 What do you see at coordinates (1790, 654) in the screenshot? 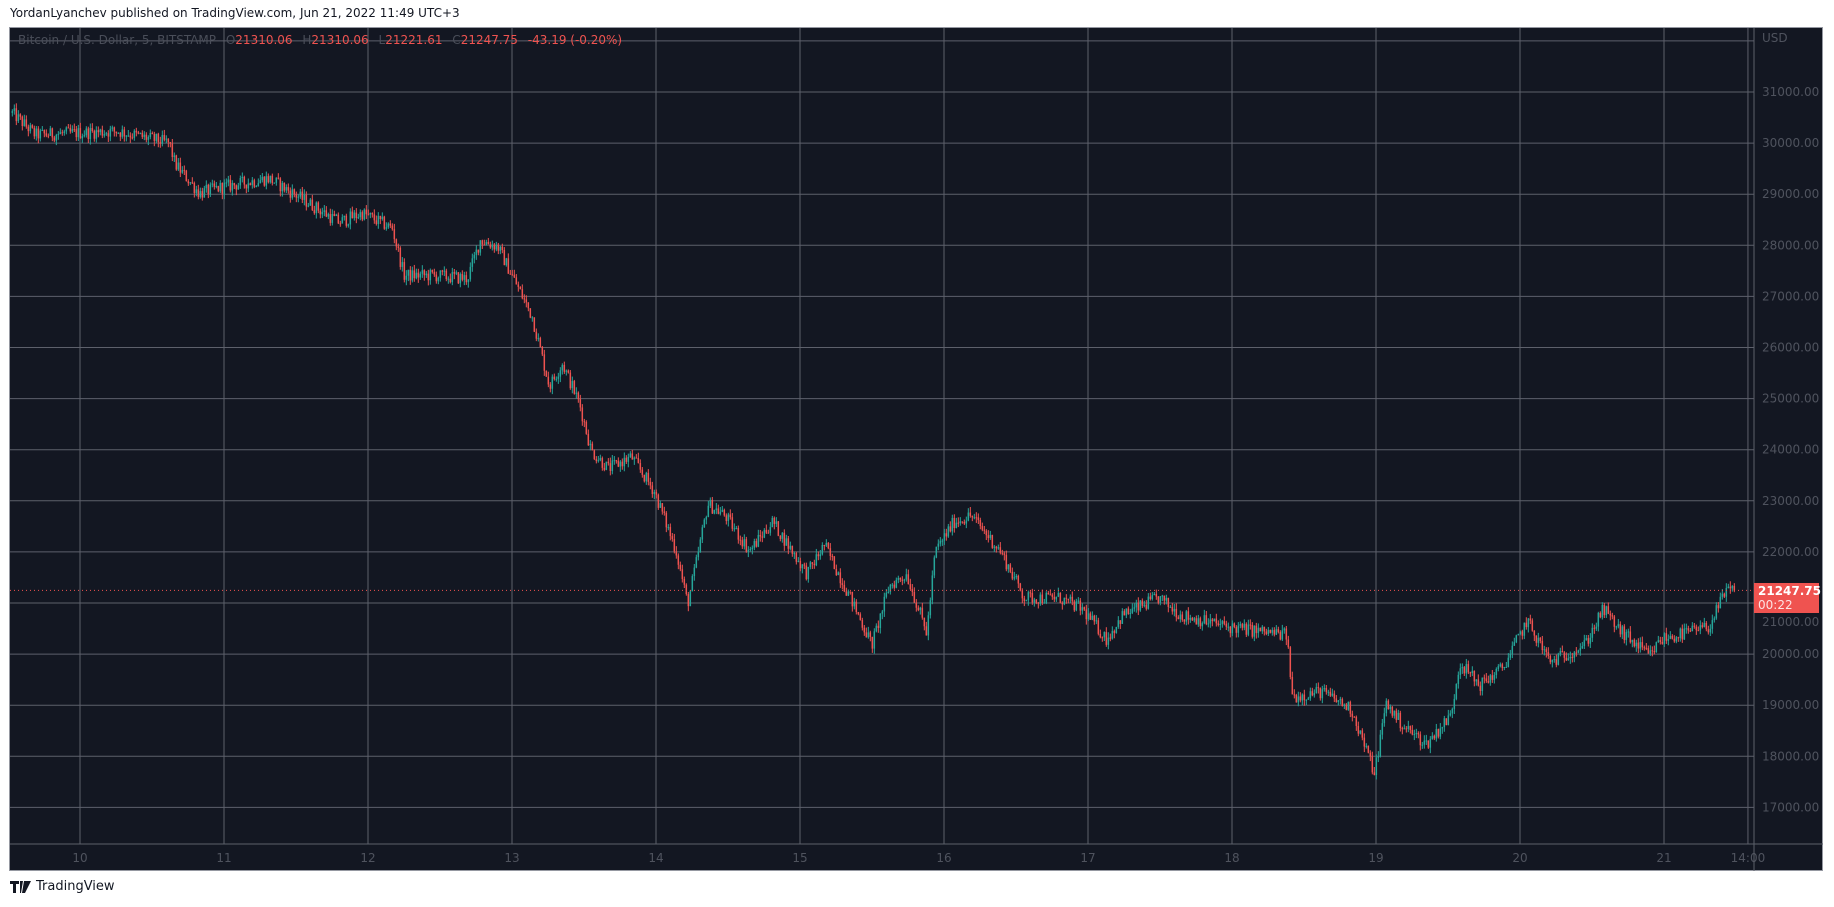
I see `y-tick-label: 20000.00` at bounding box center [1790, 654].